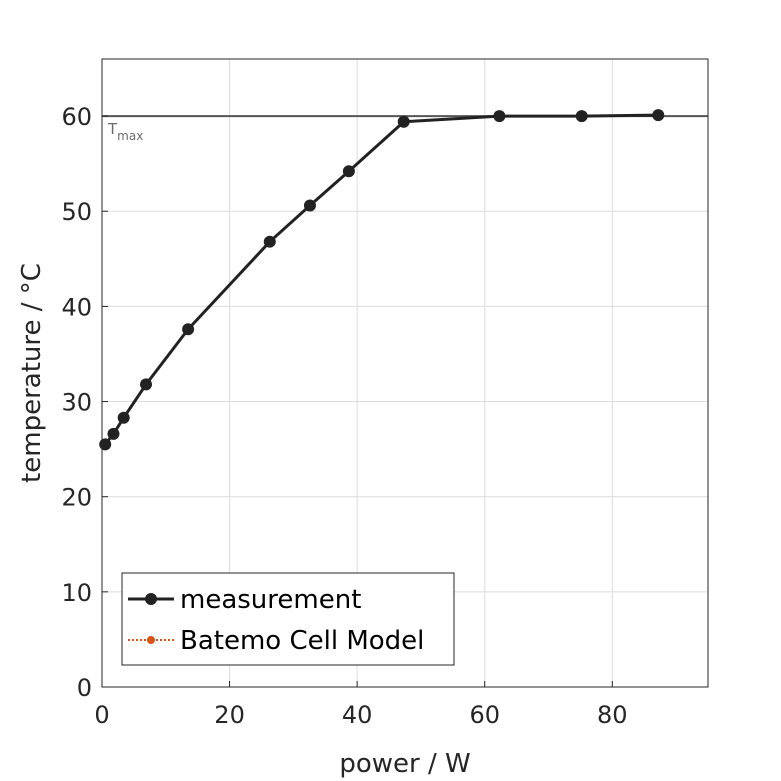 The image size is (781, 781). I want to click on legend-label-batemo-cell-model: Batemo Cell Model, so click(302, 641).